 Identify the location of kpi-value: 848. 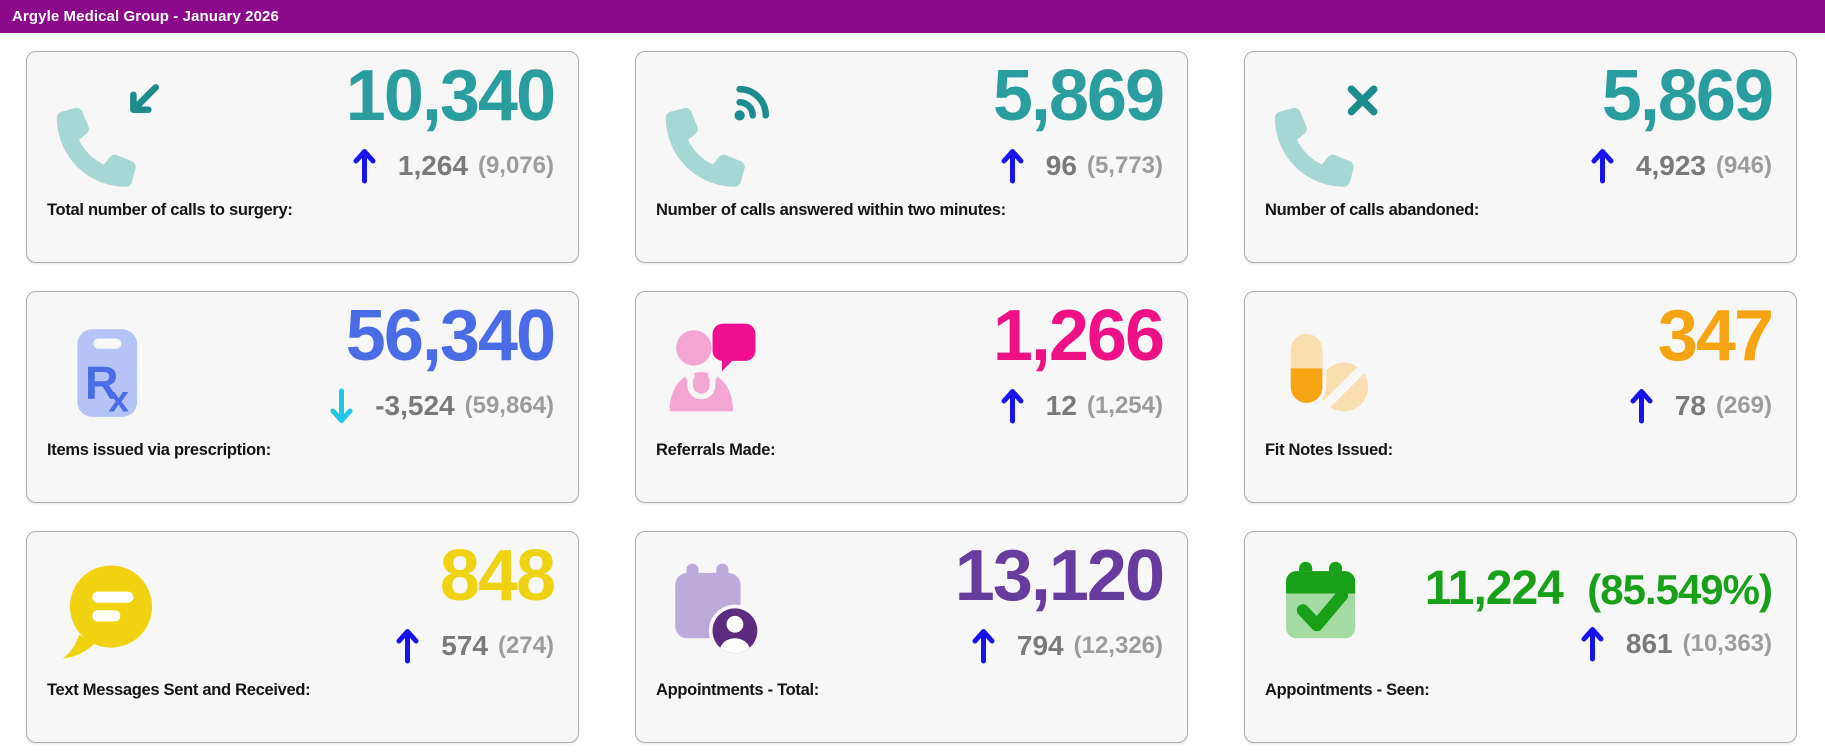
(497, 576).